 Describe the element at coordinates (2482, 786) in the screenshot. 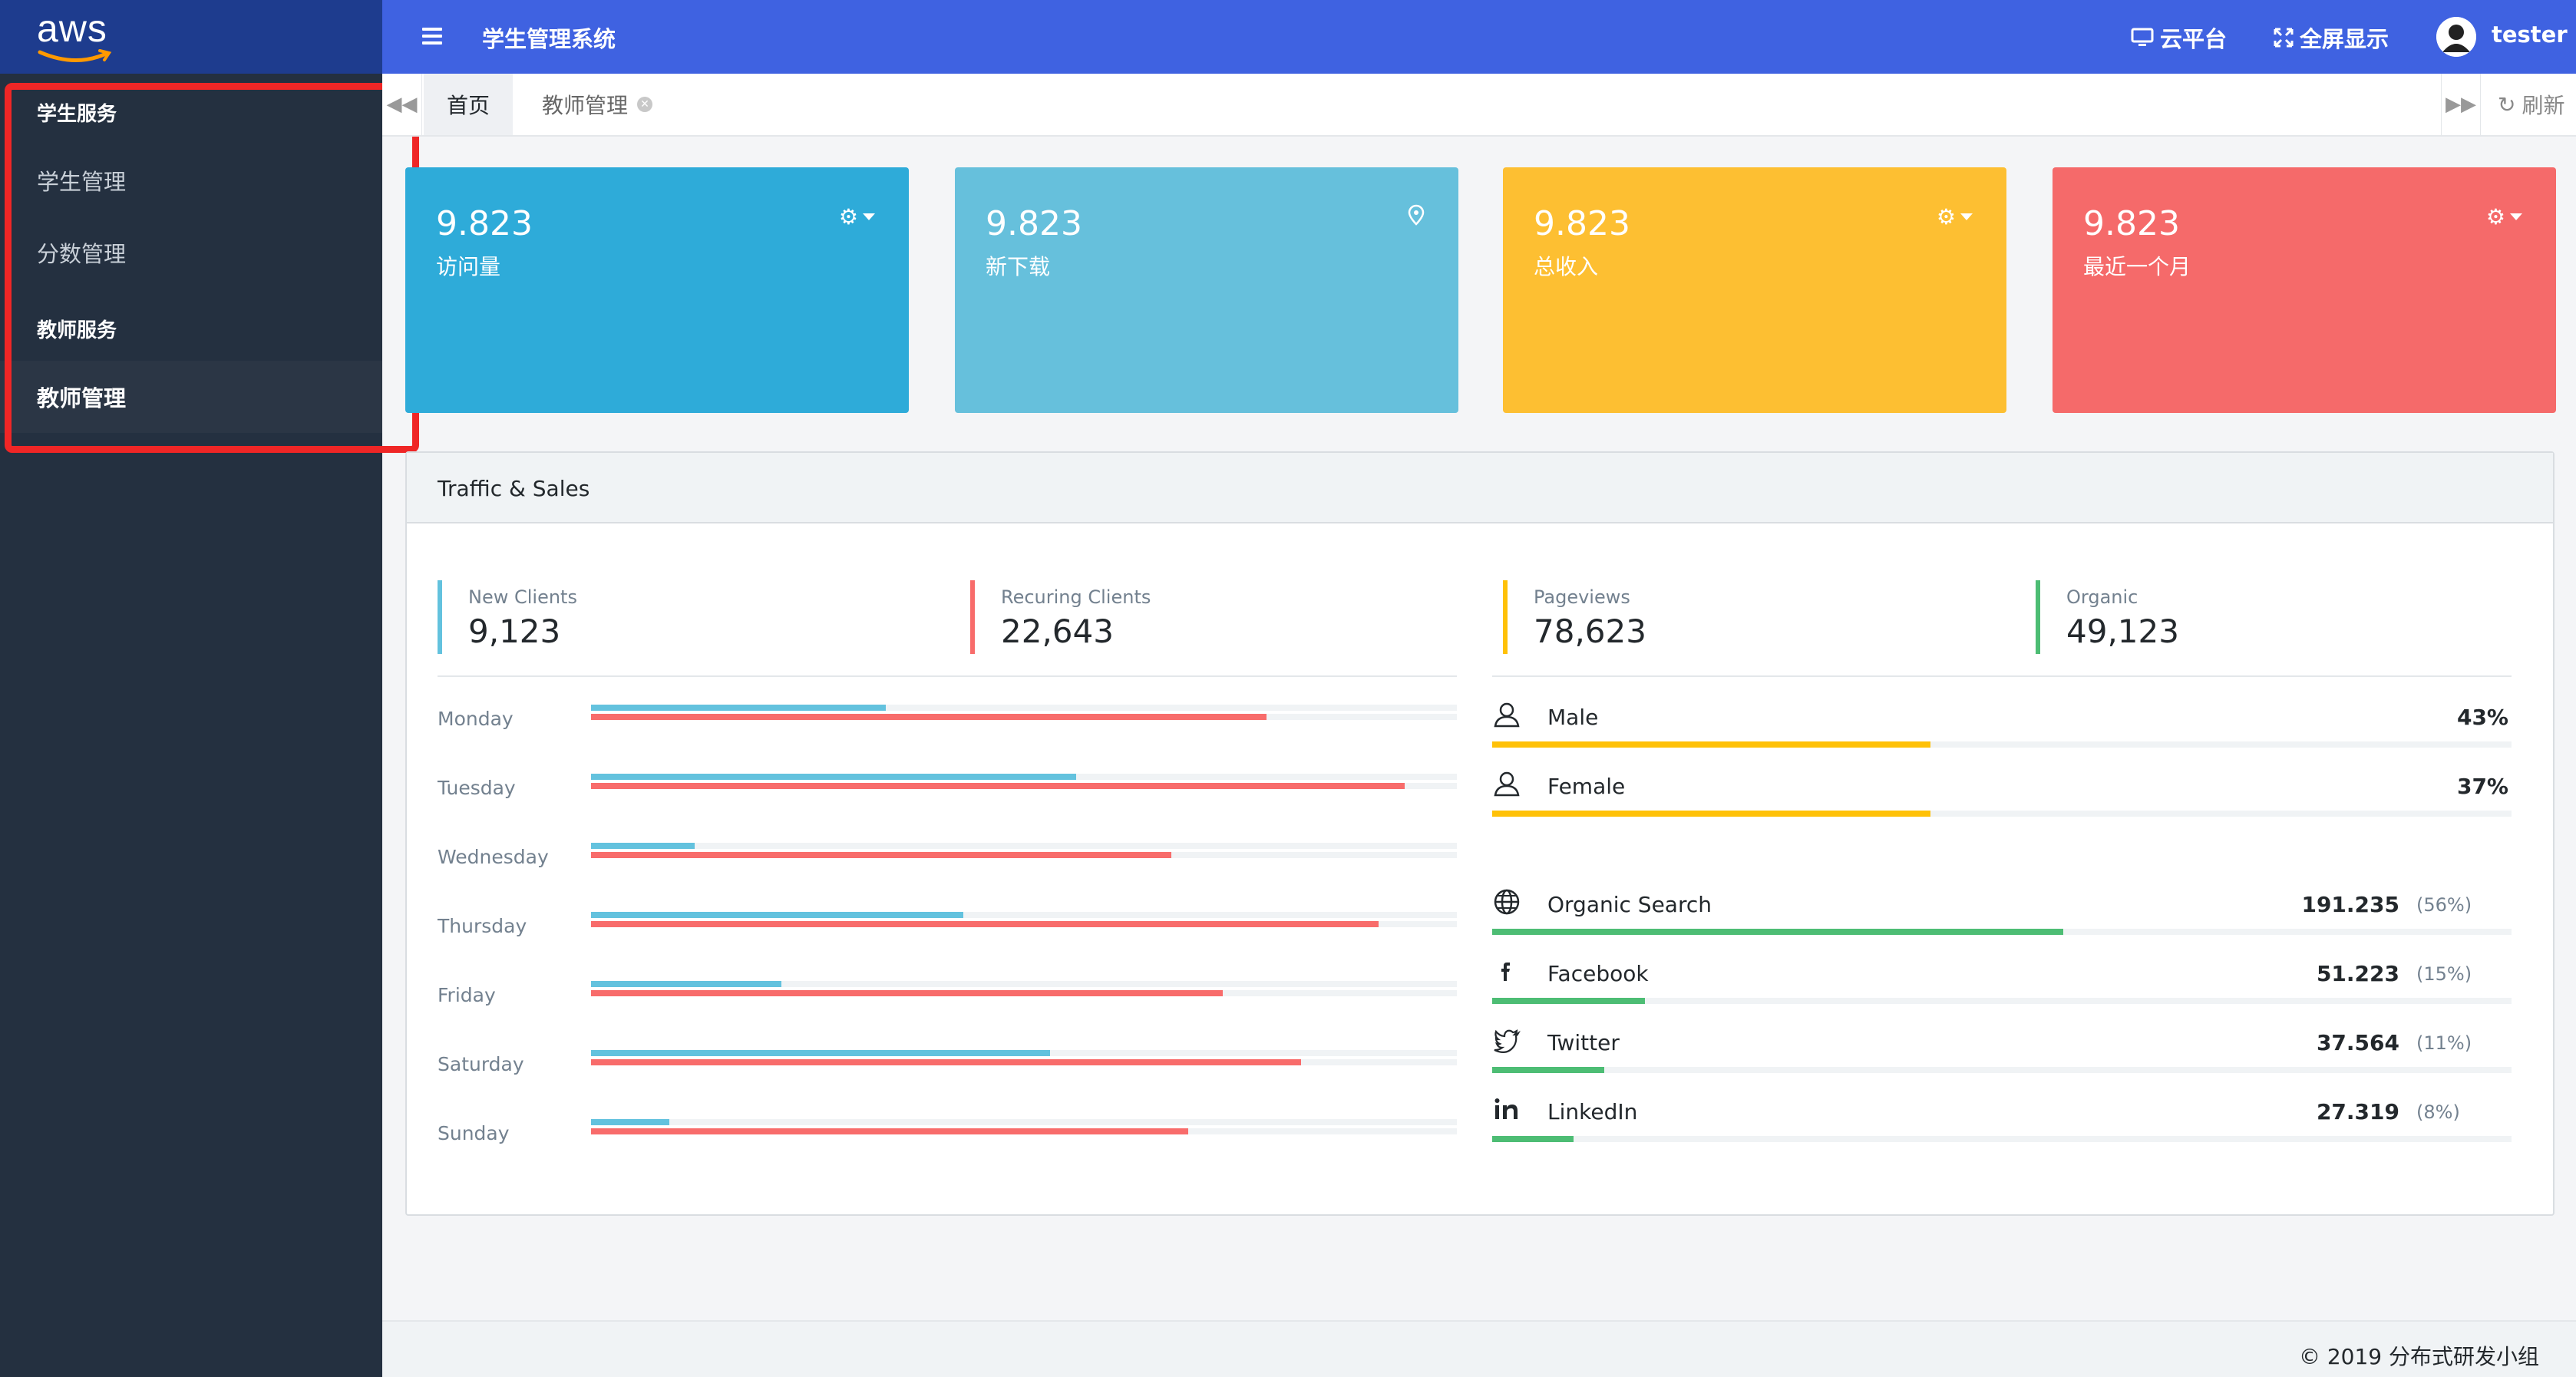

I see `gender-value: 37%` at that location.